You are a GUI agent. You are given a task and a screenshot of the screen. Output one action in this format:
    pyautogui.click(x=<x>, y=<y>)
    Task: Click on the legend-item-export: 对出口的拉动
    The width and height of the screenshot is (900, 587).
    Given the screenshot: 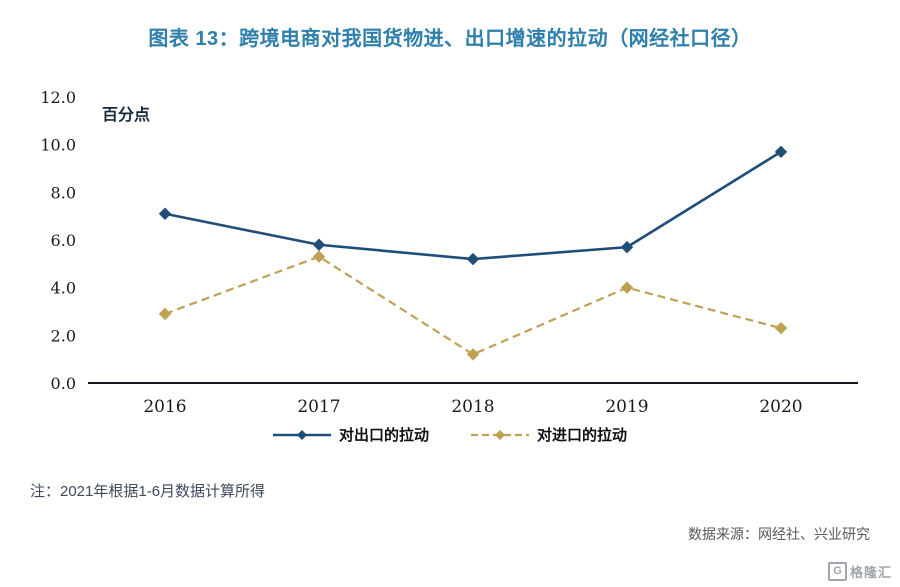 What is the action you would take?
    pyautogui.click(x=350, y=434)
    